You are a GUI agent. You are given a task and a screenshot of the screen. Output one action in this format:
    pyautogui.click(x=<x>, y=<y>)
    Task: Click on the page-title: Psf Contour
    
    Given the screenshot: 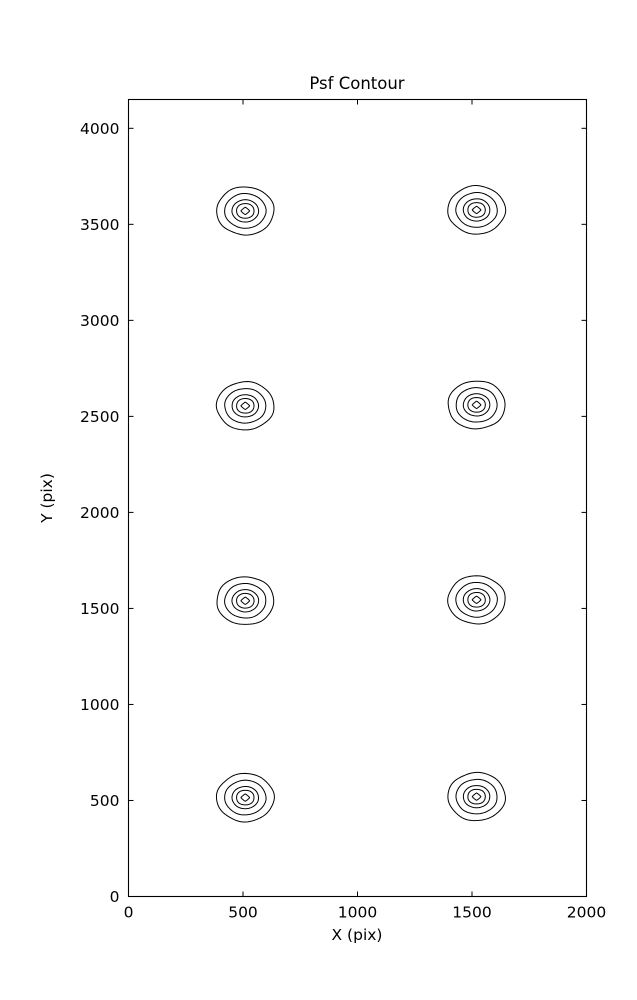 What is the action you would take?
    pyautogui.click(x=356, y=83)
    